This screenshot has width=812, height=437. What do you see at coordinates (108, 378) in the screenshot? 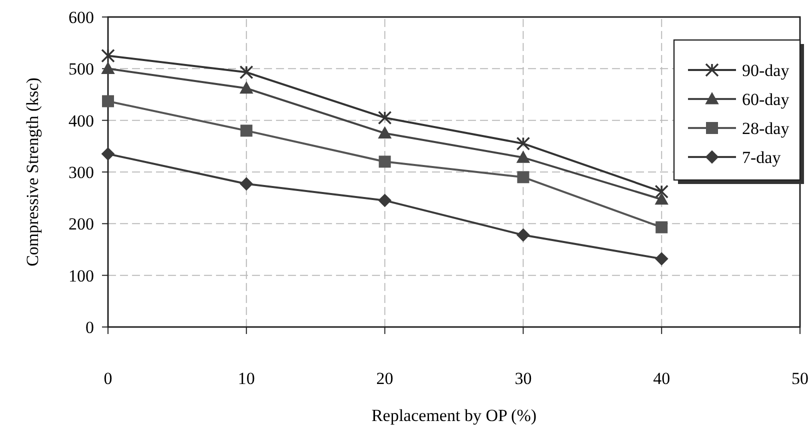
I see `x-tick-label: 0` at bounding box center [108, 378].